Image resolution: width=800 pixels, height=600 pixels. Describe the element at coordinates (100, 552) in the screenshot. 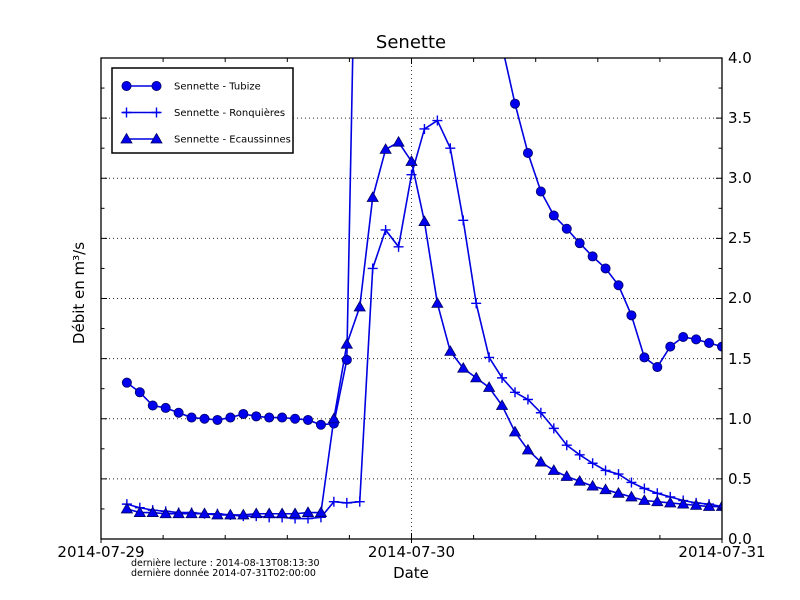

I see `x-tick-2014-07-29: 2014-07-29` at that location.